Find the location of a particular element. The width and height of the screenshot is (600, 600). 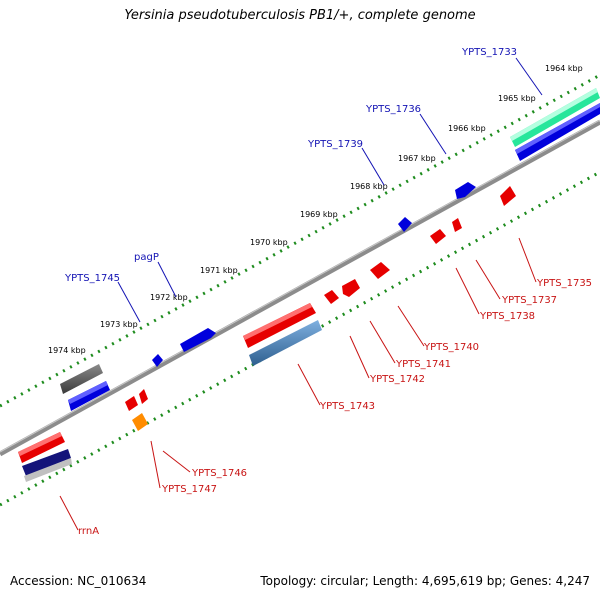

tick-label: 1967 kbp is located at coordinates (417, 158).